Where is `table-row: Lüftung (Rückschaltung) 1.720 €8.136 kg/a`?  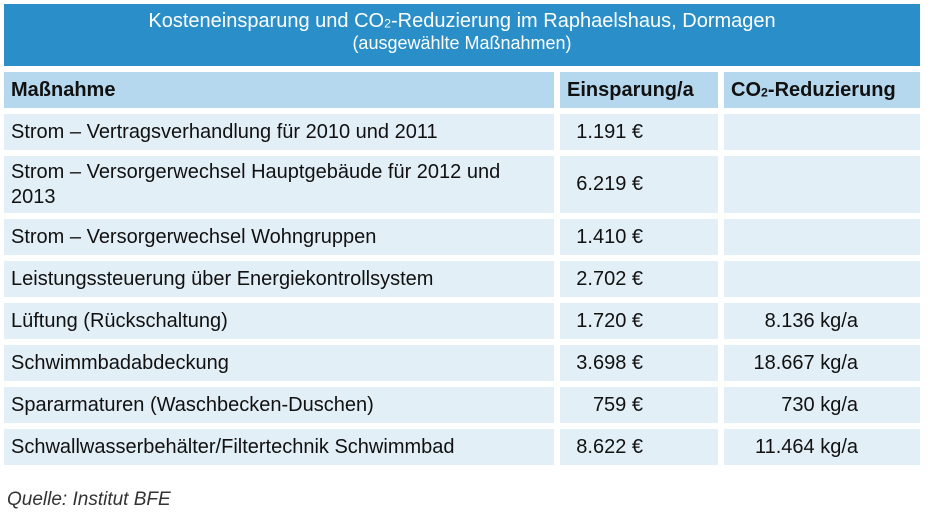
table-row: Lüftung (Rückschaltung) 1.720 €8.136 kg/a is located at coordinates (462, 321).